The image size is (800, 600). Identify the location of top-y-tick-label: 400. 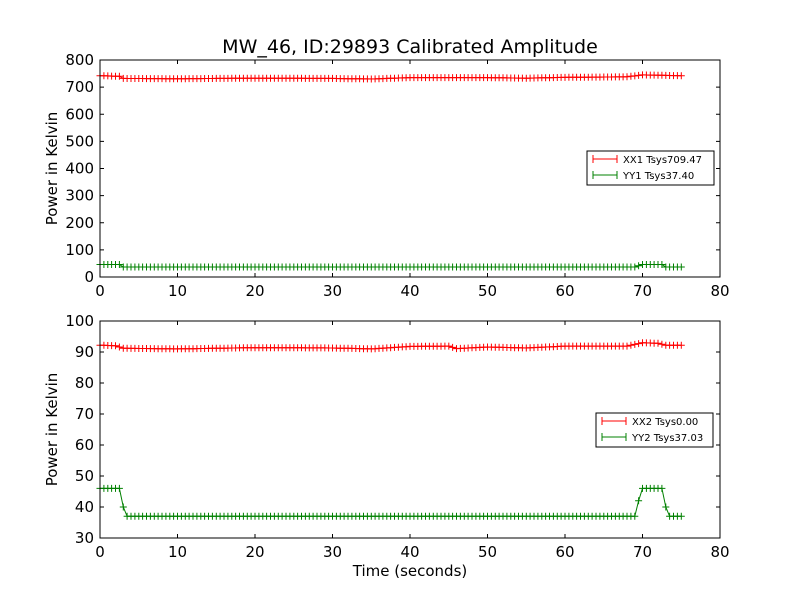
(79, 169).